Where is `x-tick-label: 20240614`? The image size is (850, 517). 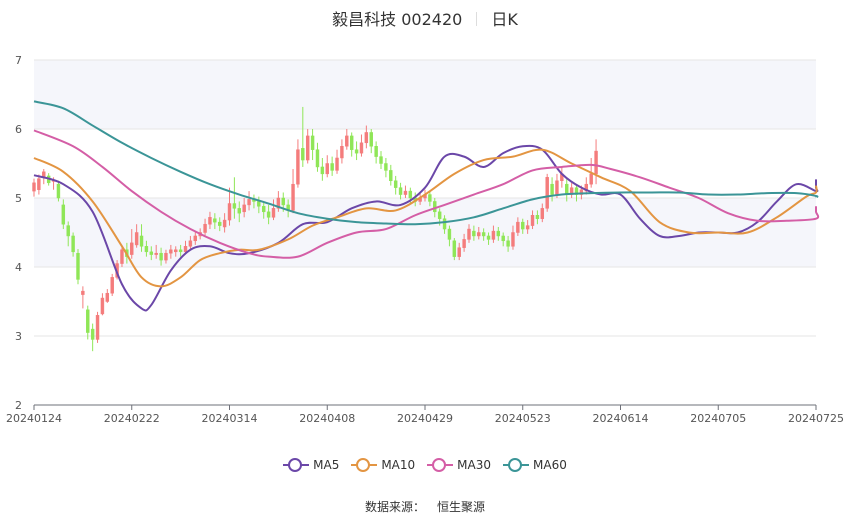 x-tick-label: 20240614 is located at coordinates (621, 418).